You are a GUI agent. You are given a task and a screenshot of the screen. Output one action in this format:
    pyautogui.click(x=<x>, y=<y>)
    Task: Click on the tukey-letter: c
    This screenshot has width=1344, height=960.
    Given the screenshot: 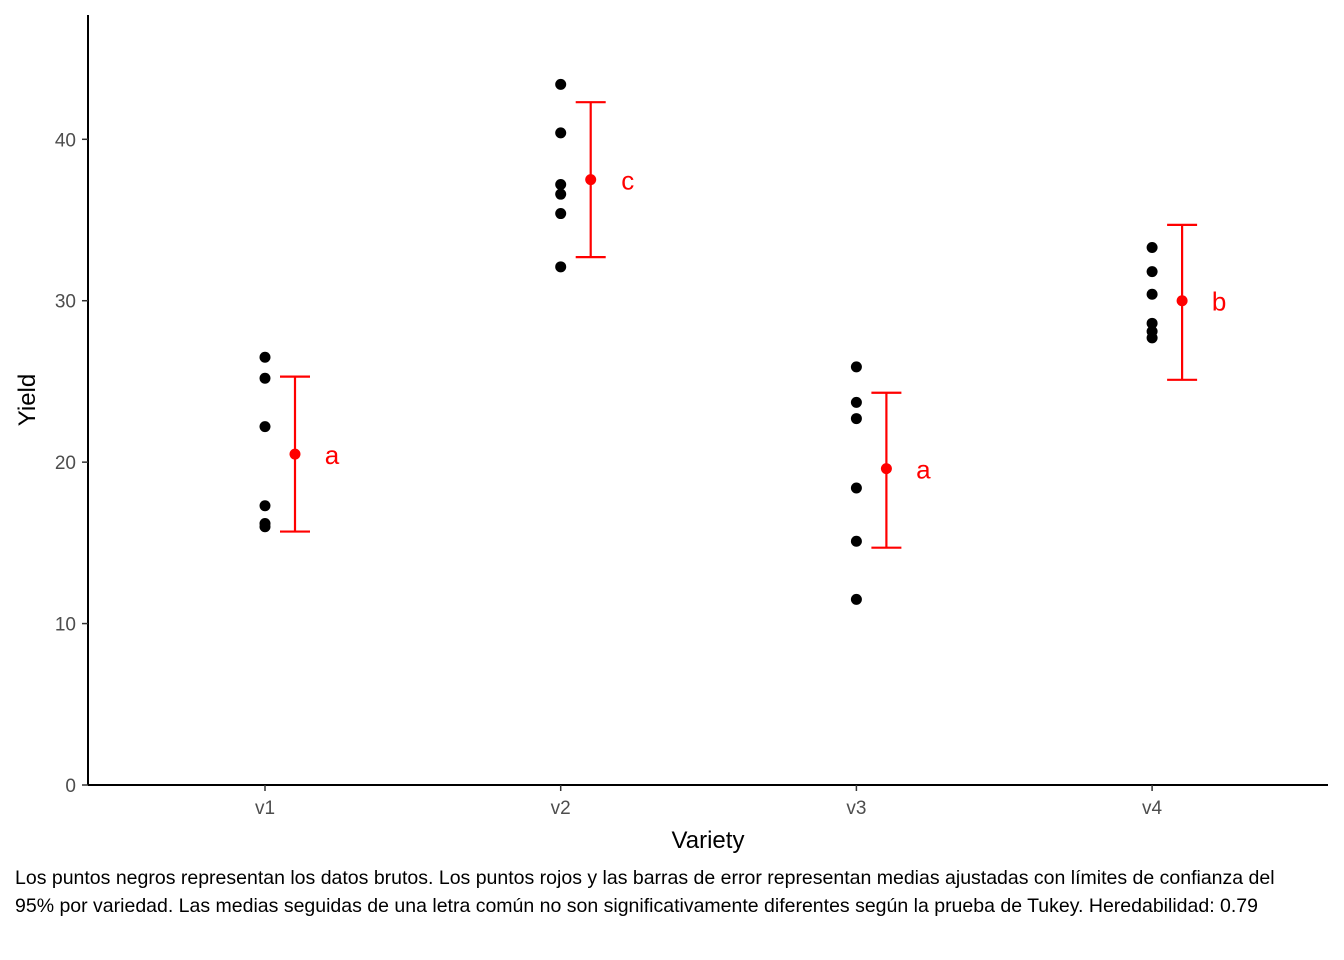 What is the action you would take?
    pyautogui.click(x=627, y=181)
    